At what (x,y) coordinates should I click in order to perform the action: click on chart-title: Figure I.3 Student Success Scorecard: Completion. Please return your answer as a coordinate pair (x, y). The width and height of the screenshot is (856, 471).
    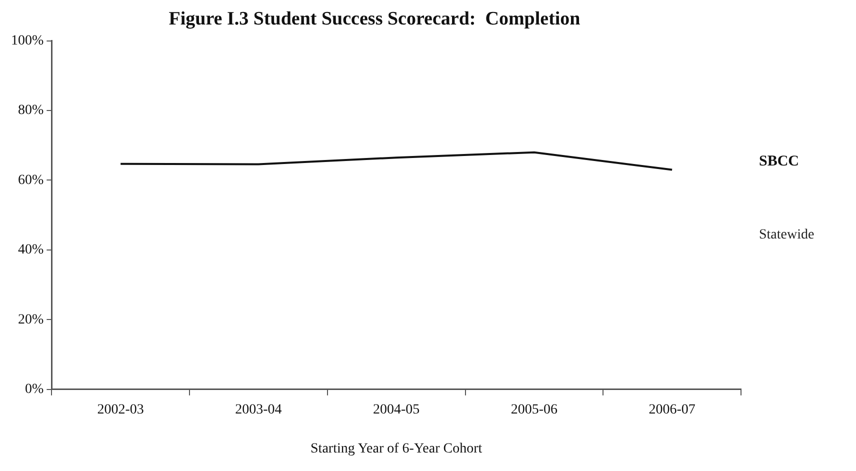
    Looking at the image, I should click on (374, 19).